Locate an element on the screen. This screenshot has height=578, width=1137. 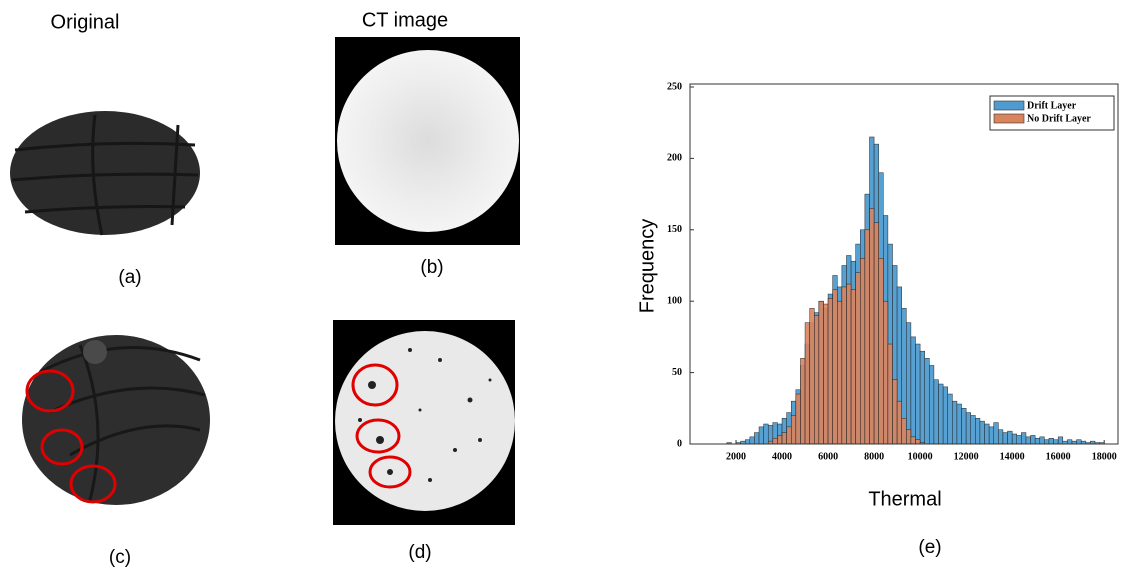
y-tick-label: 100 is located at coordinates (674, 300).